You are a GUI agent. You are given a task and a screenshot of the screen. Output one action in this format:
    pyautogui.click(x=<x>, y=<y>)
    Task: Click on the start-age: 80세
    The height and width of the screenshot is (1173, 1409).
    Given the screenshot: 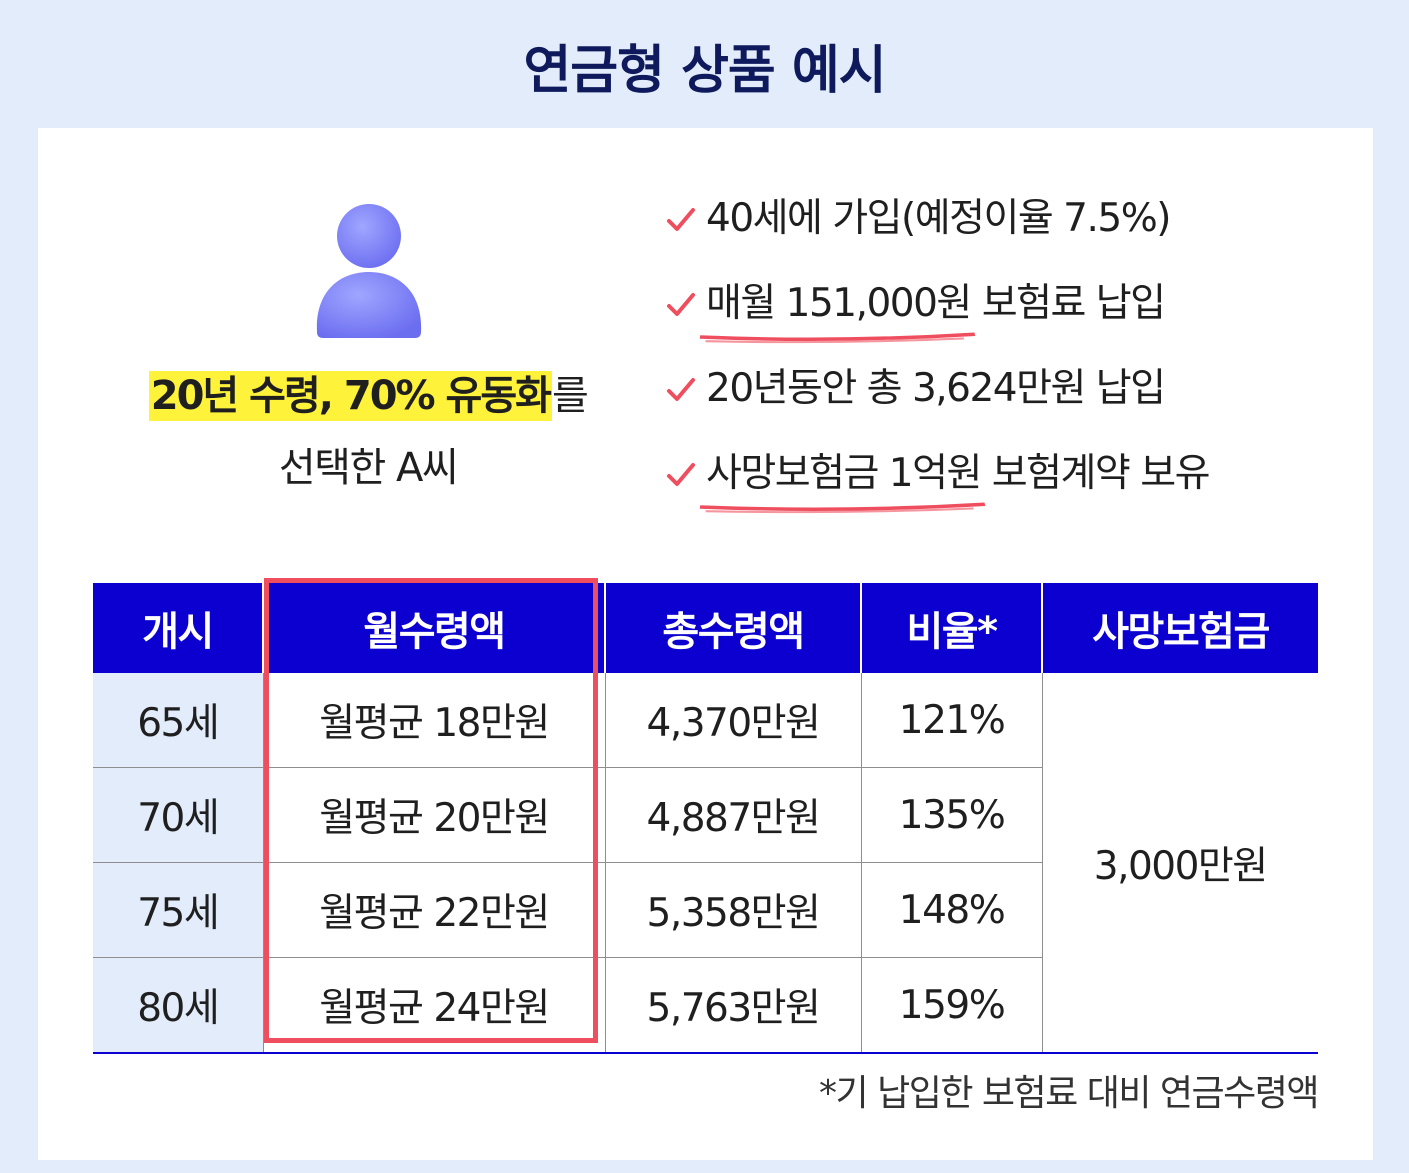 What is the action you would take?
    pyautogui.click(x=178, y=1005)
    